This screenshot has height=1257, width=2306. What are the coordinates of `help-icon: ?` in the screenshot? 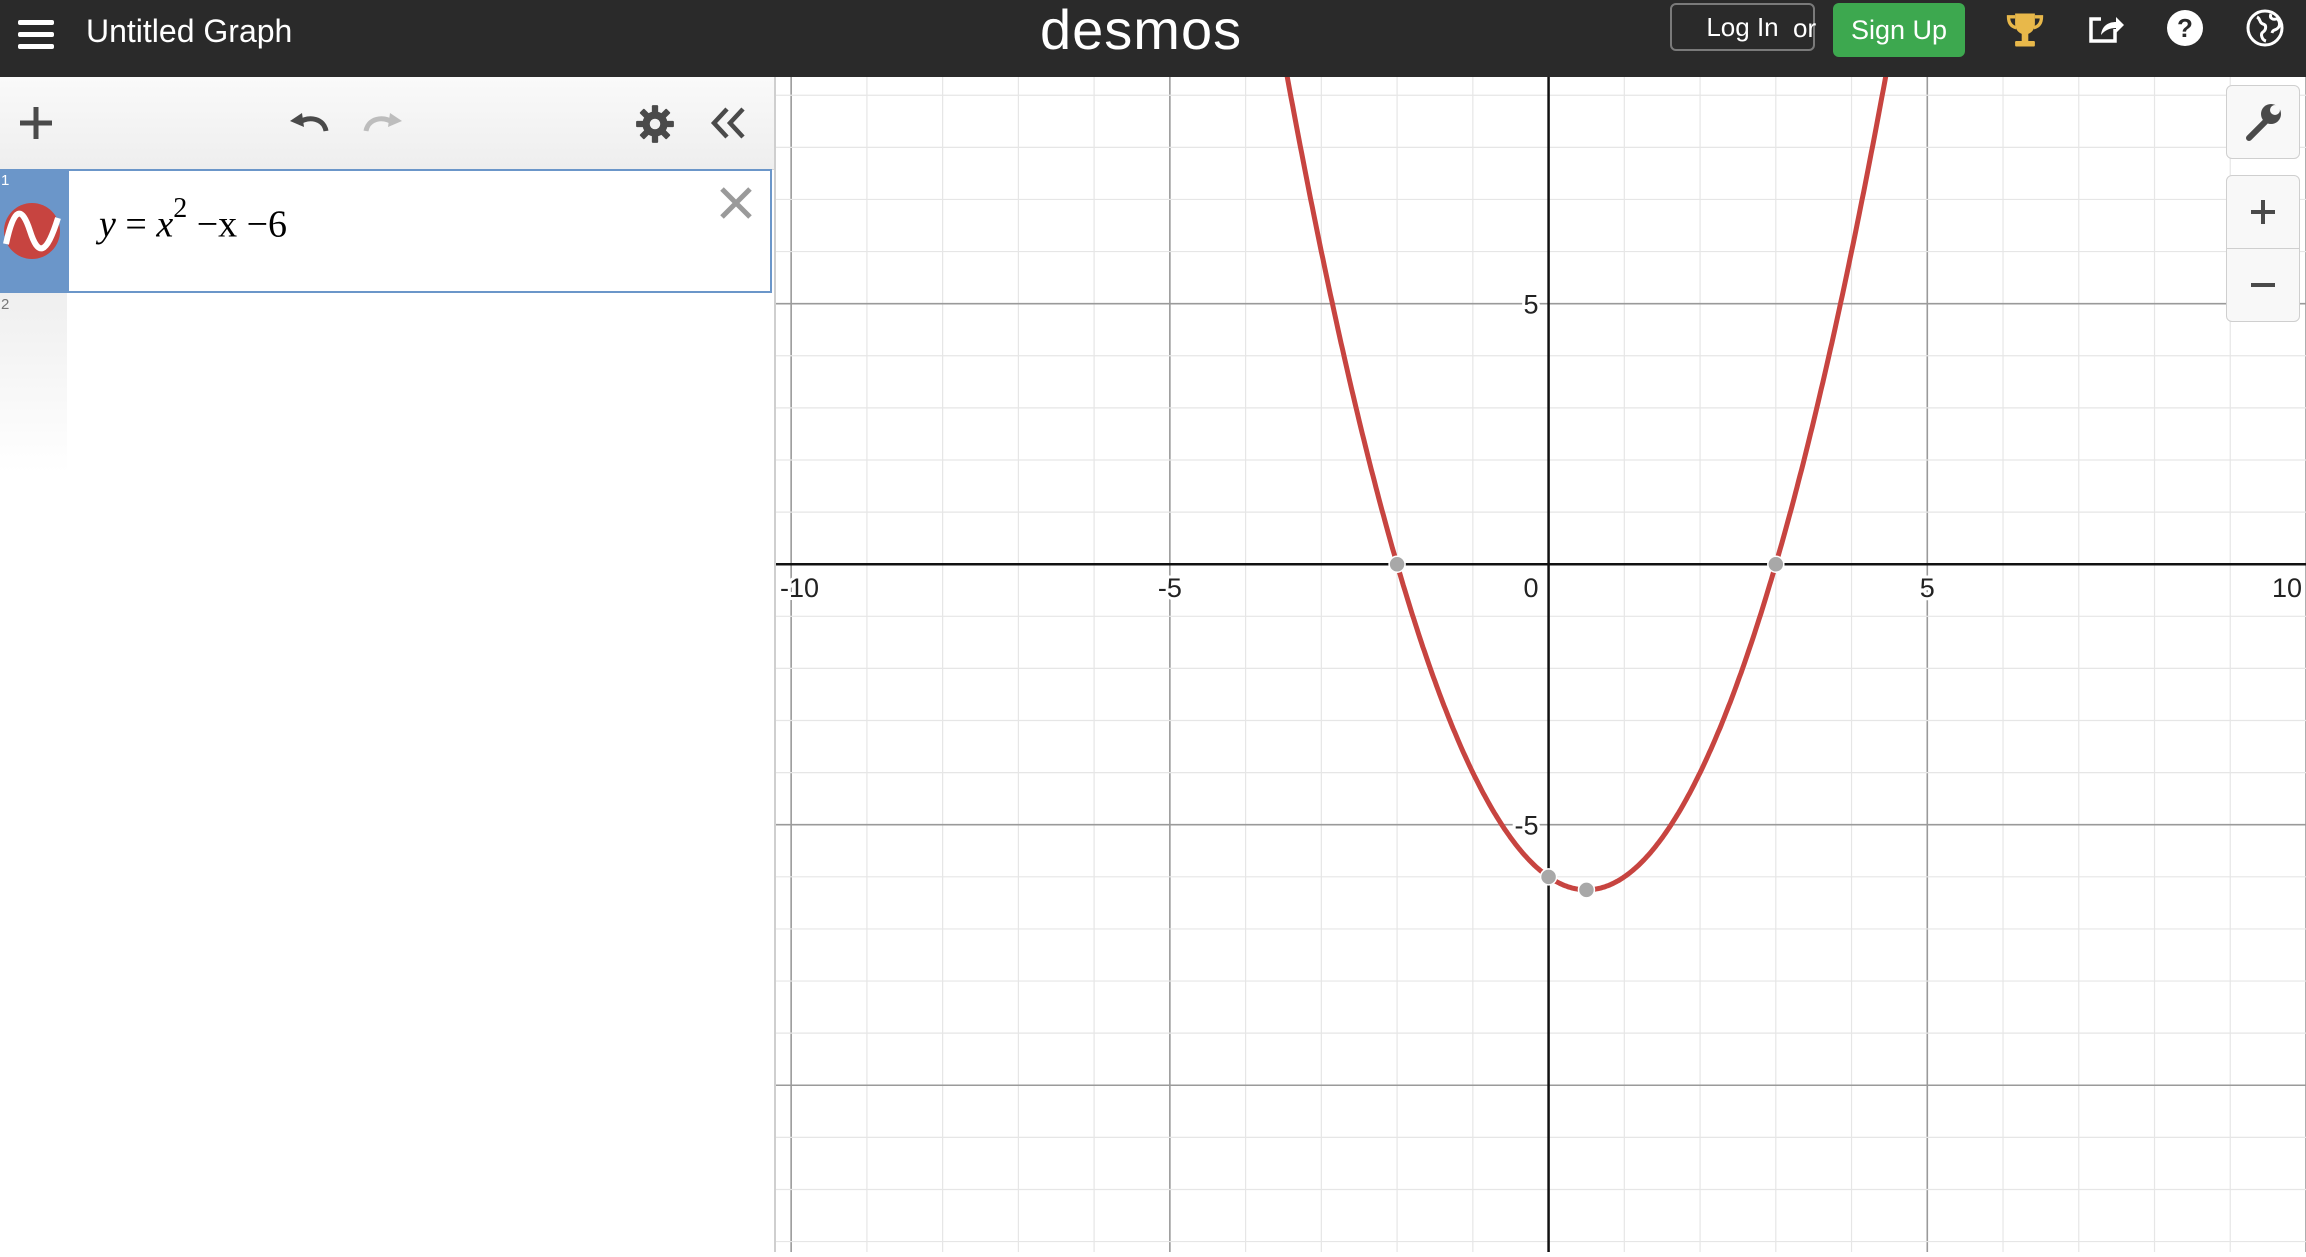 It's located at (2185, 28).